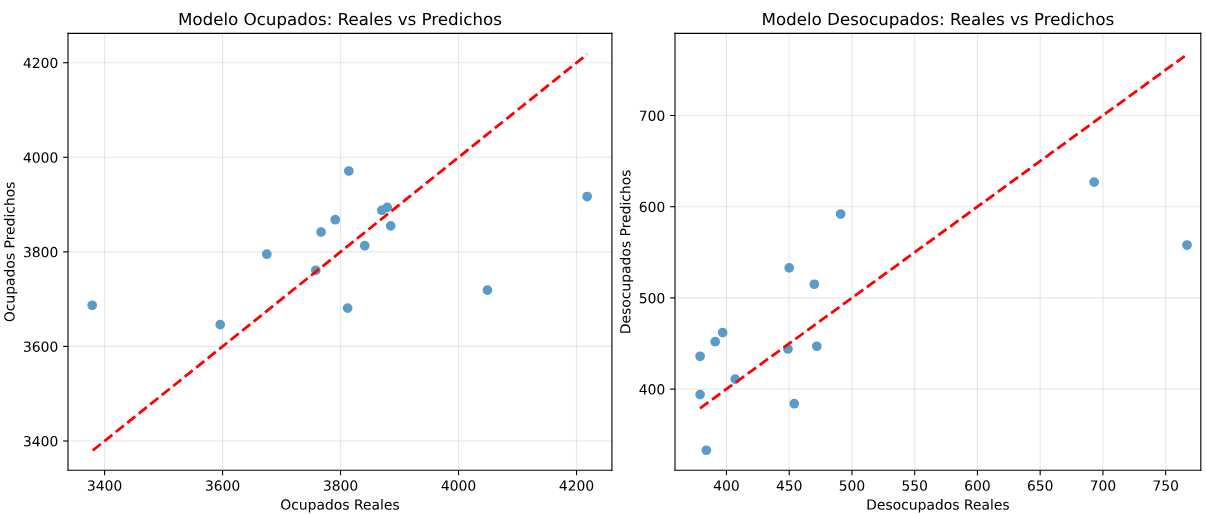 This screenshot has height=514, width=1206. What do you see at coordinates (40, 157) in the screenshot?
I see `y-tick-label: 4000` at bounding box center [40, 157].